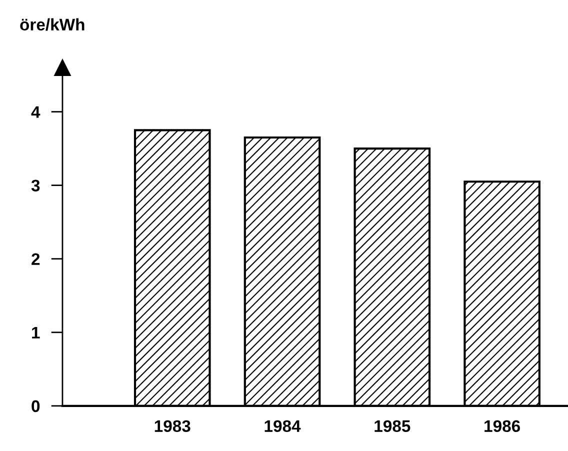  Describe the element at coordinates (35, 112) in the screenshot. I see `y-tick-label: 4` at that location.